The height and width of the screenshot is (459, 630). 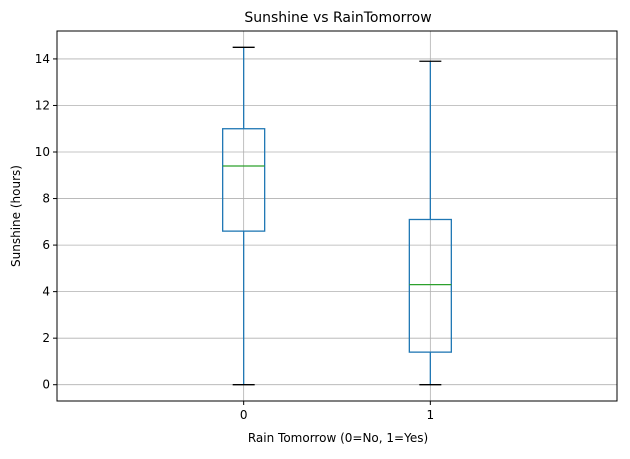 What do you see at coordinates (338, 438) in the screenshot?
I see `x-axis-label: Rain Tomorrow (0=No, 1=Yes)` at bounding box center [338, 438].